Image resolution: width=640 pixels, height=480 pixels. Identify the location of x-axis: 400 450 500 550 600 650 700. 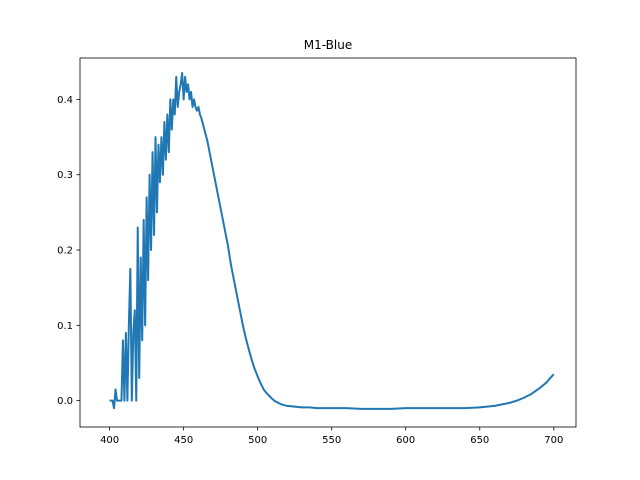
(331, 436).